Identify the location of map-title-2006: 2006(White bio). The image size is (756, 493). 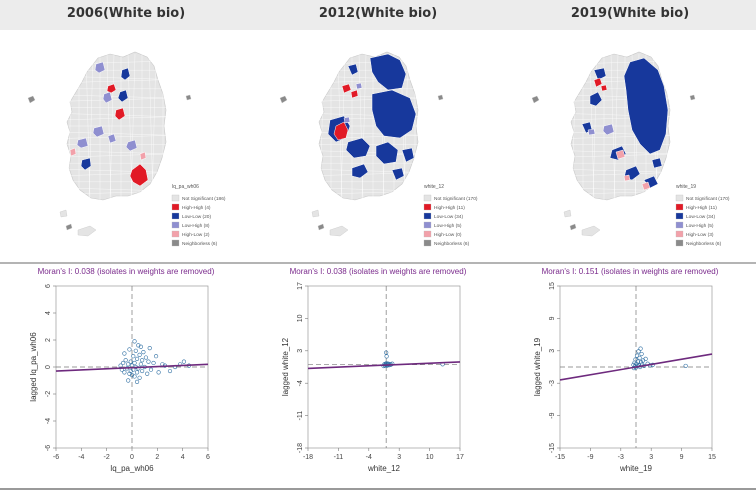
(126, 13).